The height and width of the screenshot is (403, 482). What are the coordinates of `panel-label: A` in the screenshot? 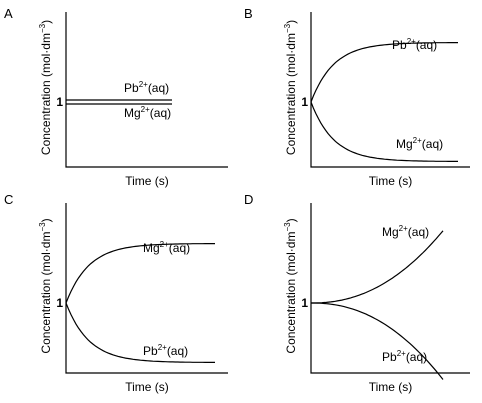 It's located at (8, 13).